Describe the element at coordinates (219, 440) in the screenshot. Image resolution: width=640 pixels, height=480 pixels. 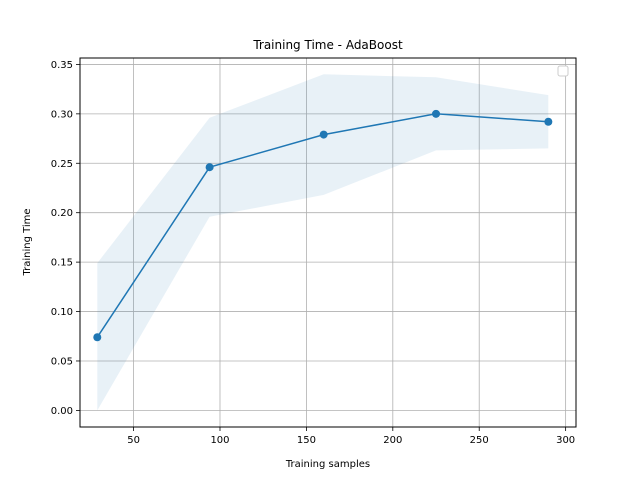
I see `x-tick-label: 100` at that location.